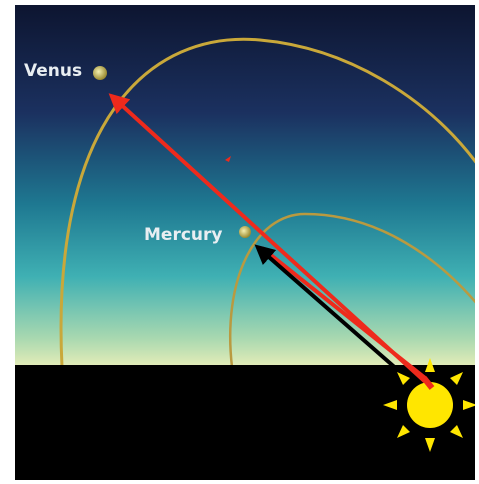 This screenshot has width=479, height=484. I want to click on mercury-label: Mercury, so click(183, 235).